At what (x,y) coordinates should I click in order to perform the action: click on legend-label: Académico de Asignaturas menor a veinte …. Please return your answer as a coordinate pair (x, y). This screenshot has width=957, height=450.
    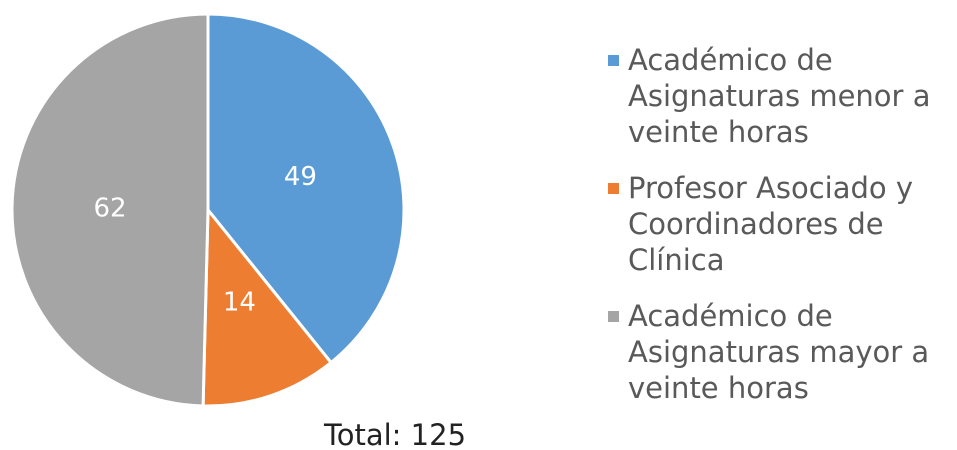
    Looking at the image, I should click on (779, 96).